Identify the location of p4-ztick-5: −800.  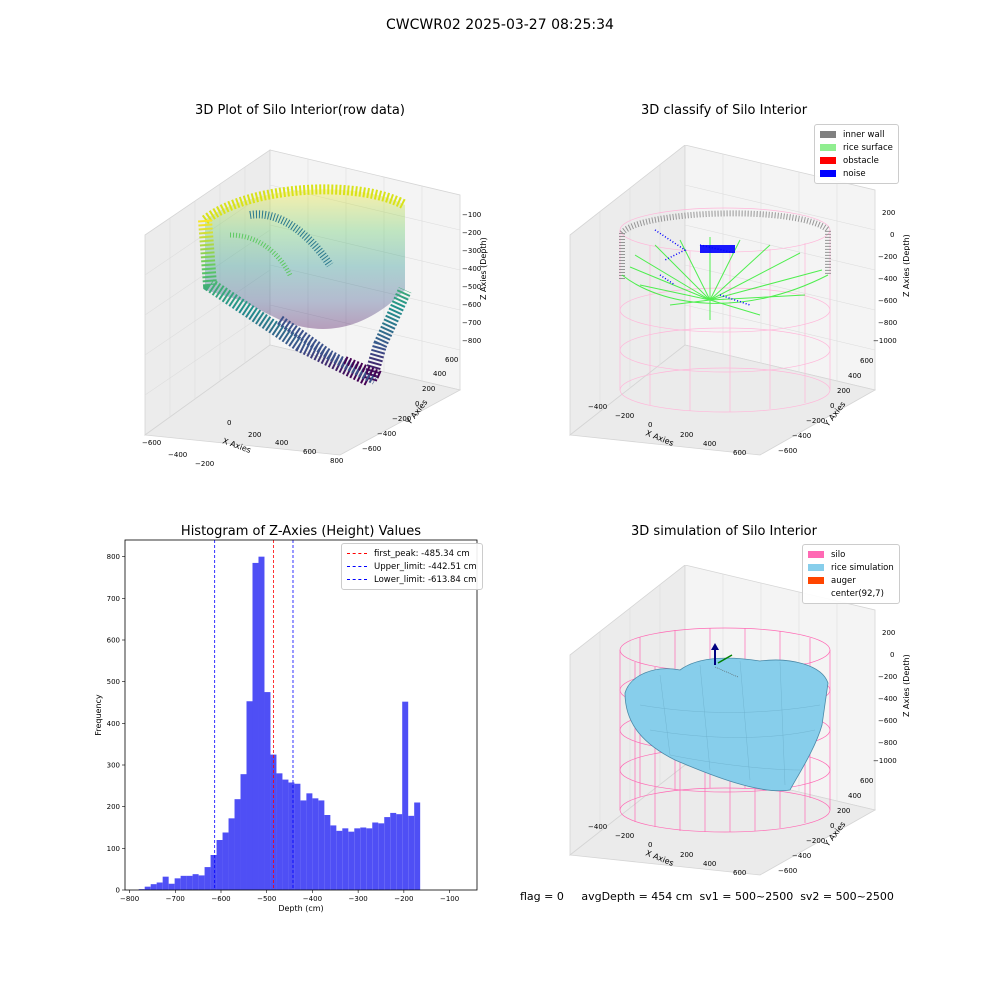
(887, 743).